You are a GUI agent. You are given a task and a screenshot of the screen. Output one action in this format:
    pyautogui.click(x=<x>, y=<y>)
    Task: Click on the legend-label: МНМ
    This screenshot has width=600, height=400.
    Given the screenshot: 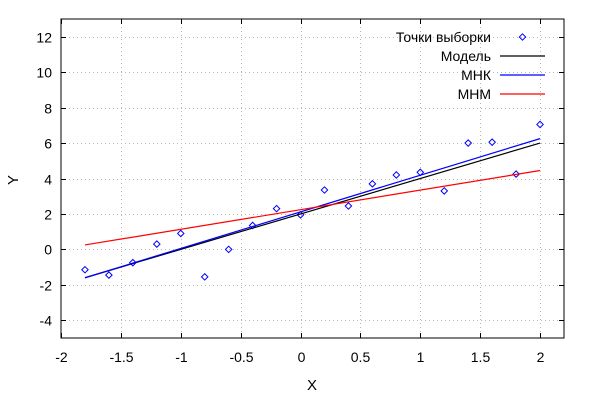 What is the action you would take?
    pyautogui.click(x=474, y=94)
    